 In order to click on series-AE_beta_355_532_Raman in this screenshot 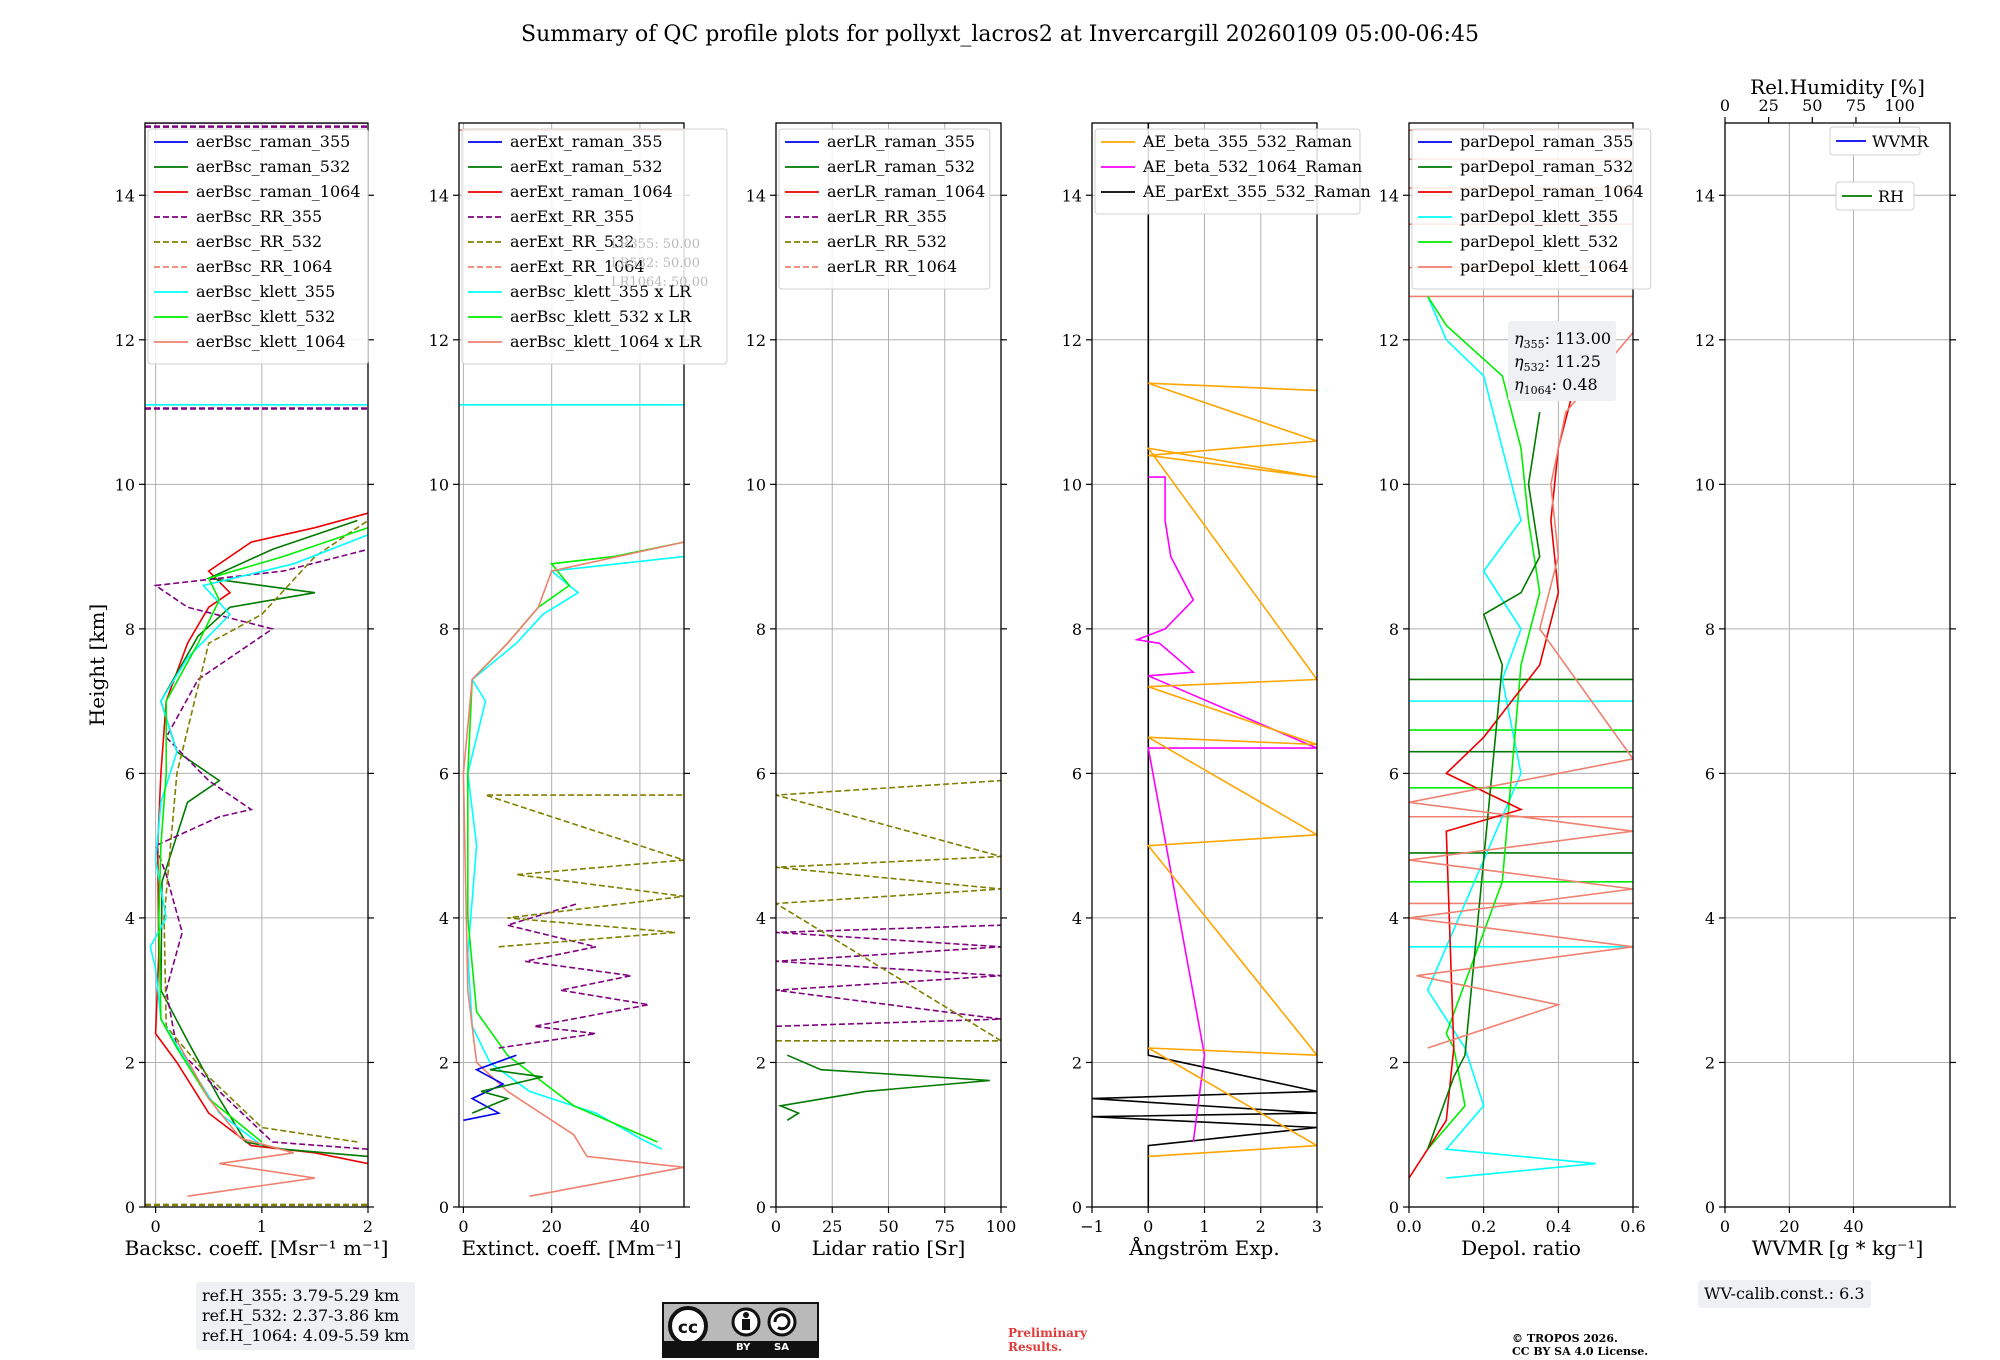, I will do `click(1231, 770)`.